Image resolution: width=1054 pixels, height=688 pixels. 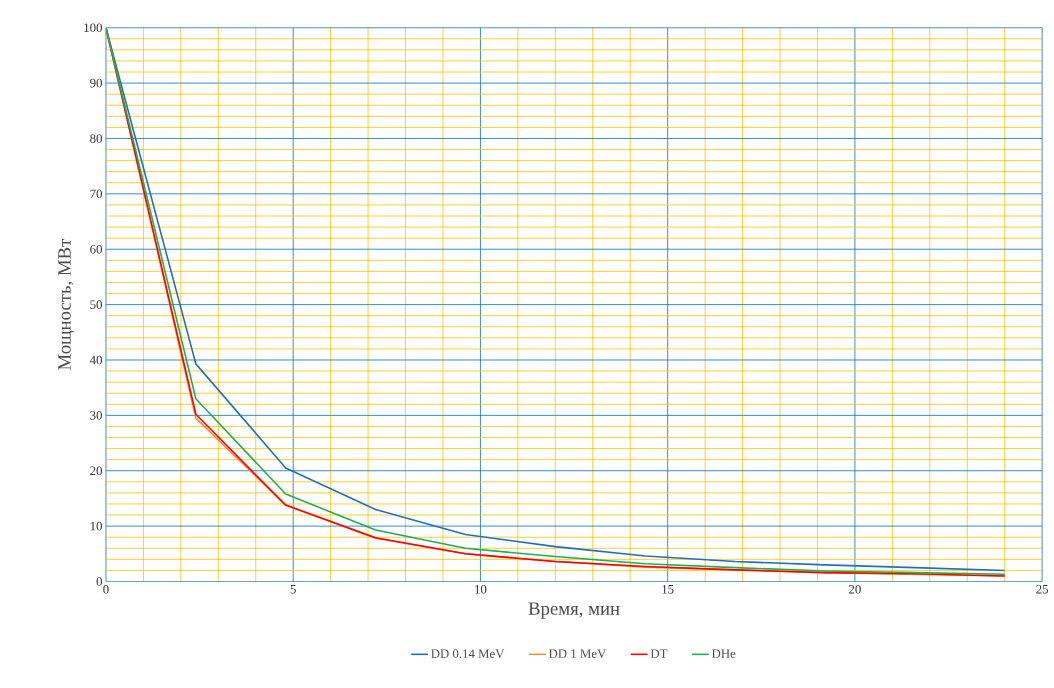 I want to click on y-tick-label: 40, so click(x=95, y=360).